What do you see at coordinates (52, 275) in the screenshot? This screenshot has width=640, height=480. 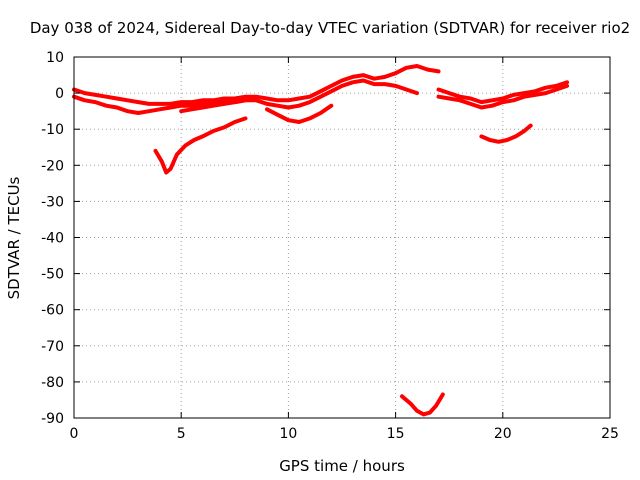 I see `y-tick-label: -50` at bounding box center [52, 275].